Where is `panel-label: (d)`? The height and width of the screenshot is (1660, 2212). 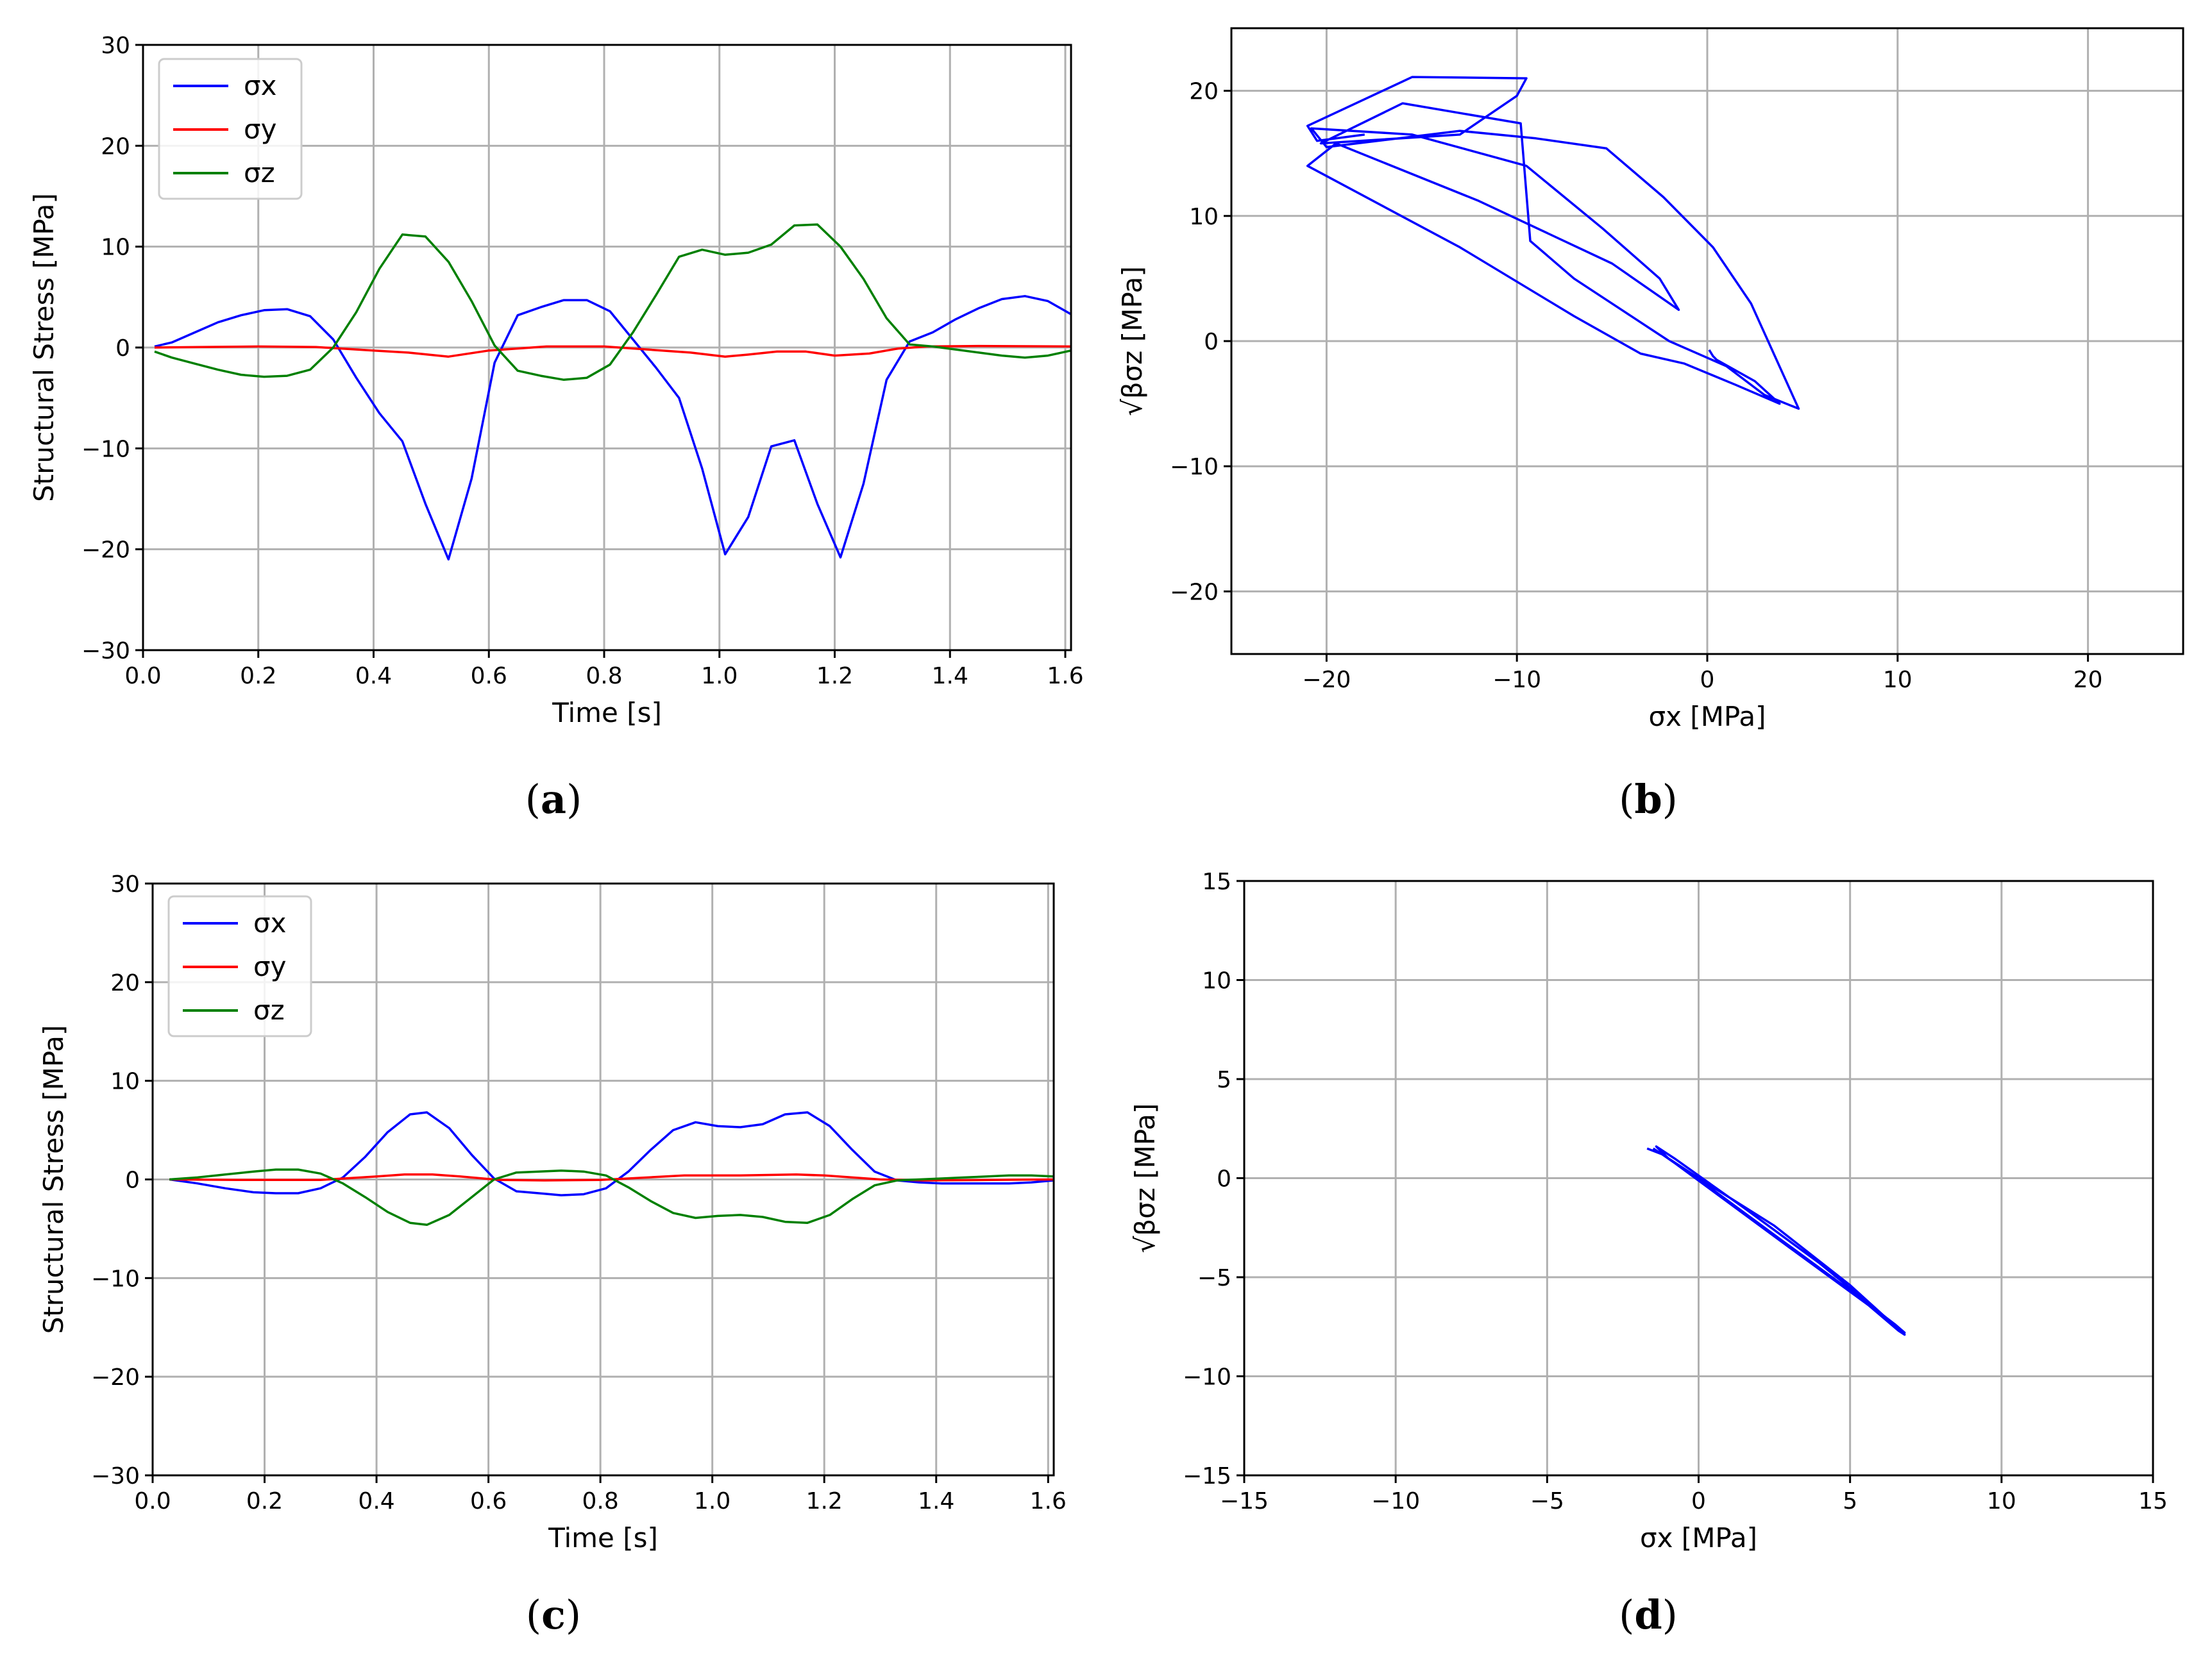 panel-label: (d) is located at coordinates (1648, 1614).